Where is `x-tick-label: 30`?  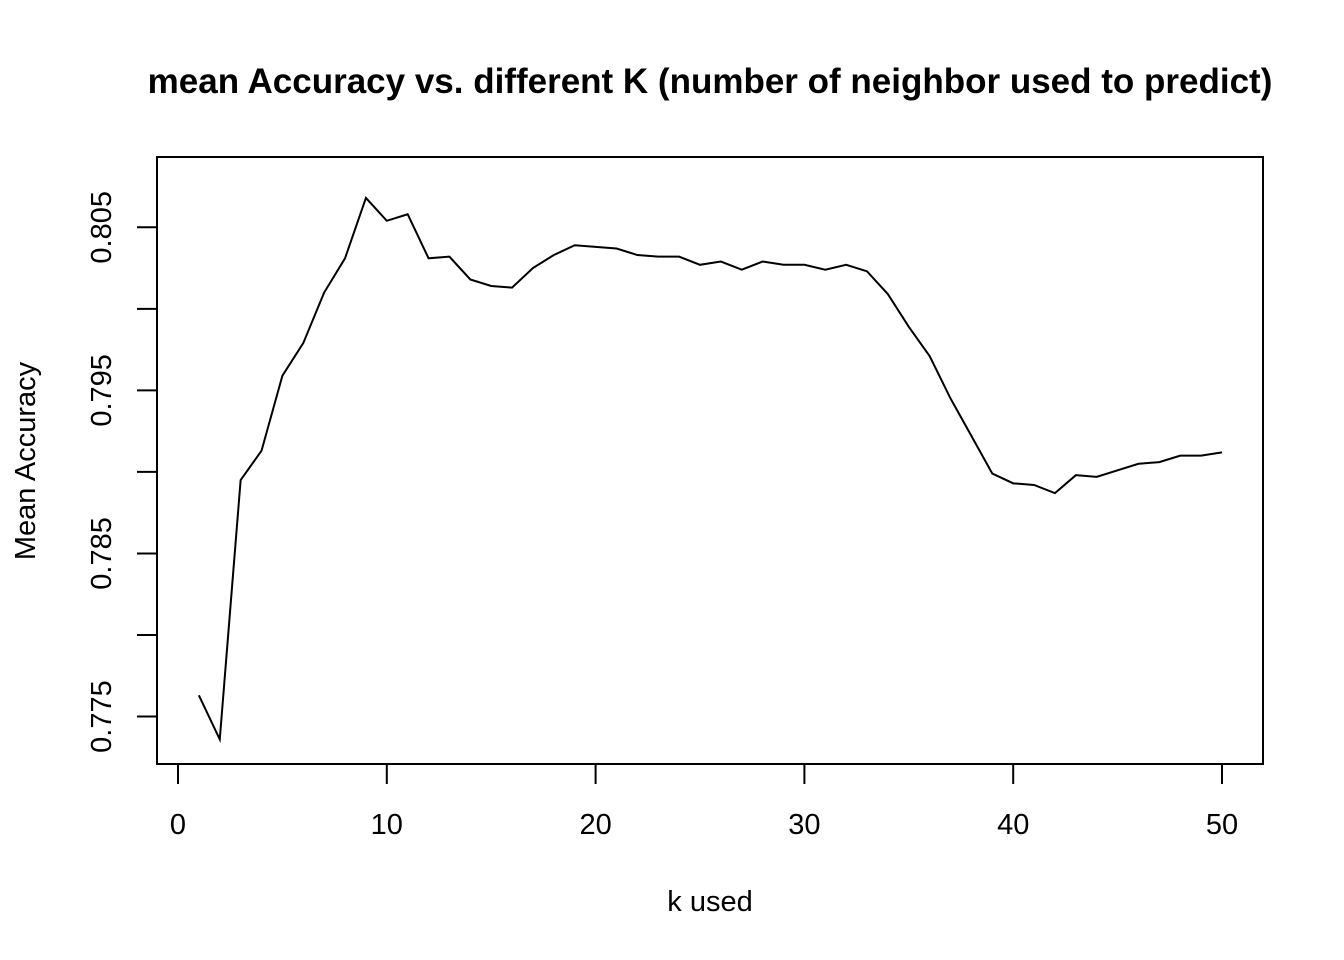 x-tick-label: 30 is located at coordinates (804, 825).